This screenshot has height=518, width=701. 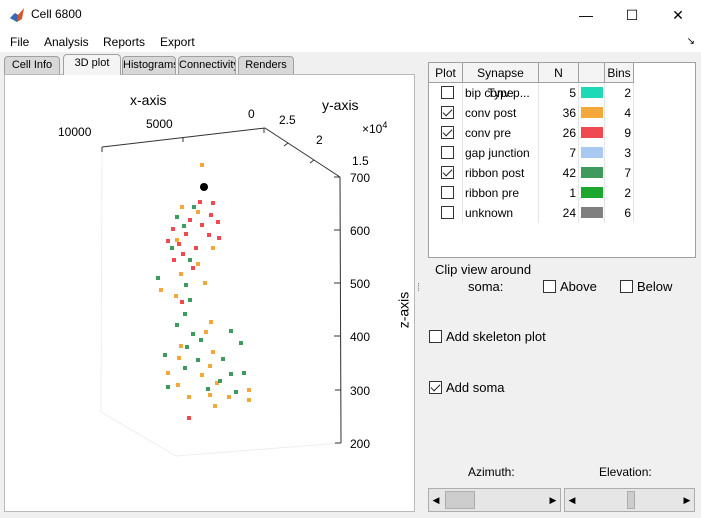 I want to click on table-row: ribbon post 42 7, so click(x=531, y=173).